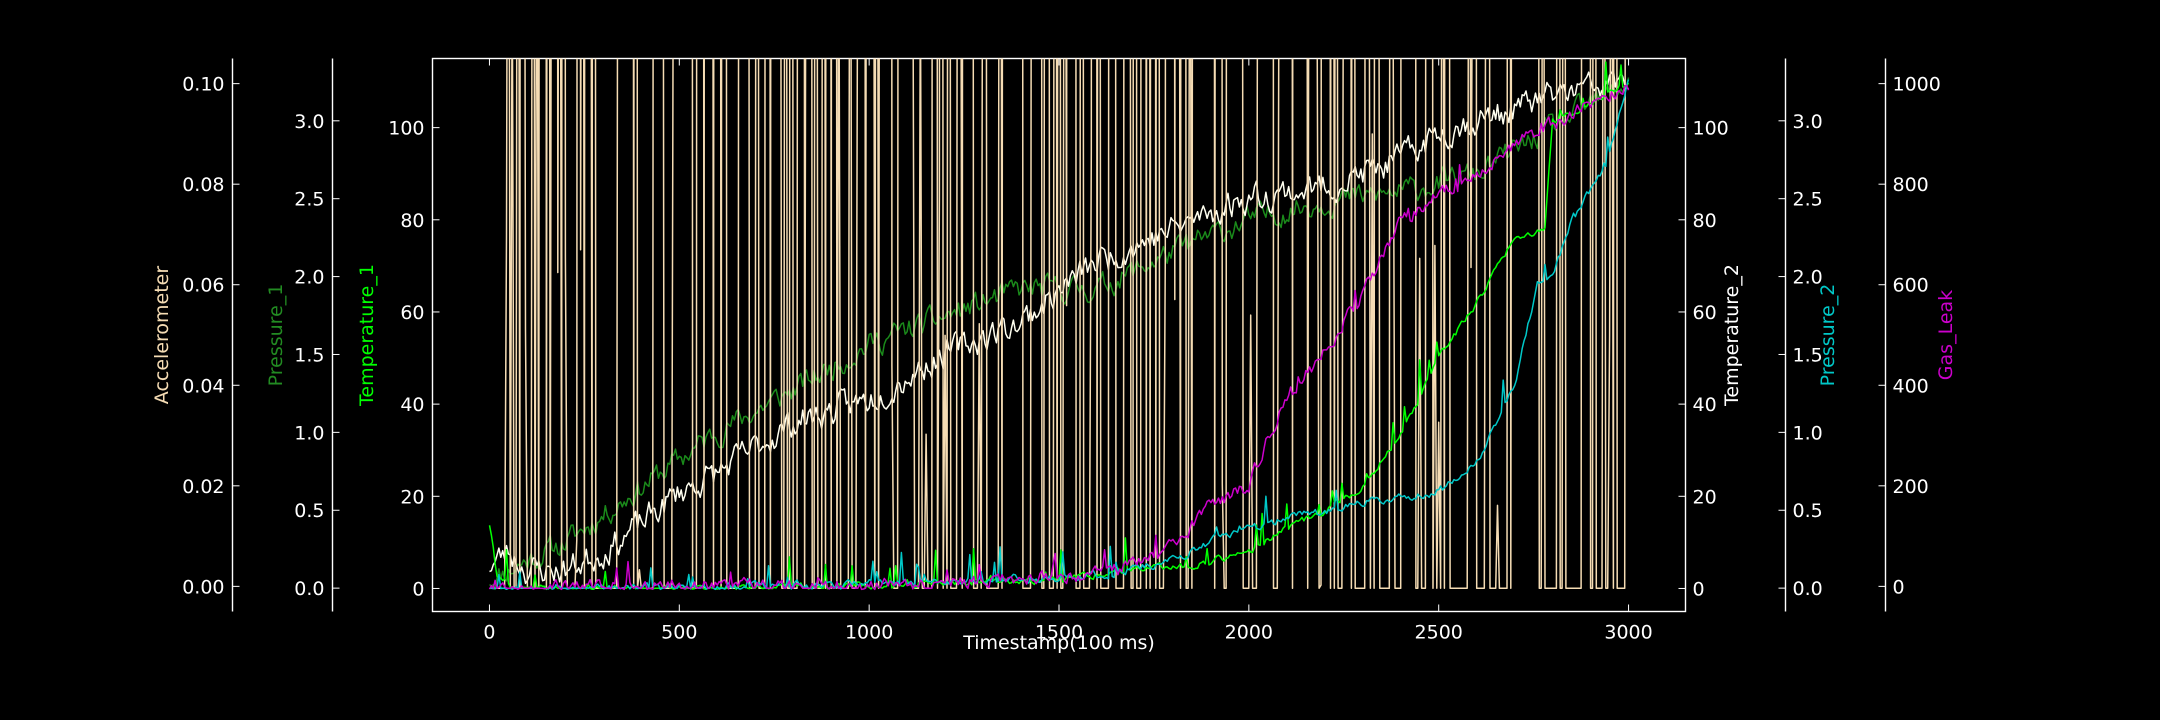 This screenshot has height=720, width=2160. What do you see at coordinates (412, 497) in the screenshot?
I see `temperature_1-tick-label: 20` at bounding box center [412, 497].